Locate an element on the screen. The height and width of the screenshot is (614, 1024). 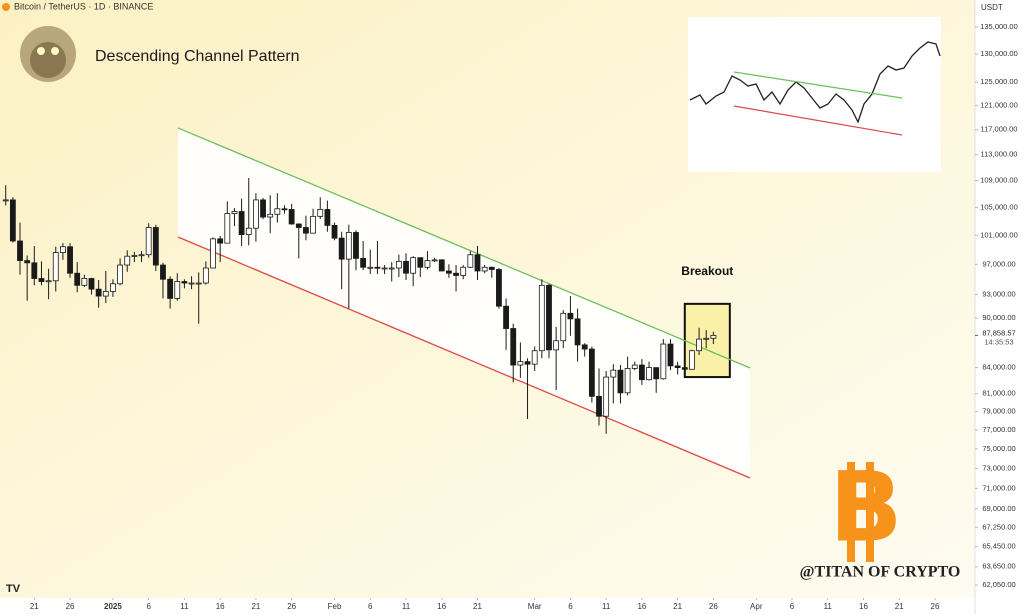
avatar-eye is located at coordinates (41, 51).